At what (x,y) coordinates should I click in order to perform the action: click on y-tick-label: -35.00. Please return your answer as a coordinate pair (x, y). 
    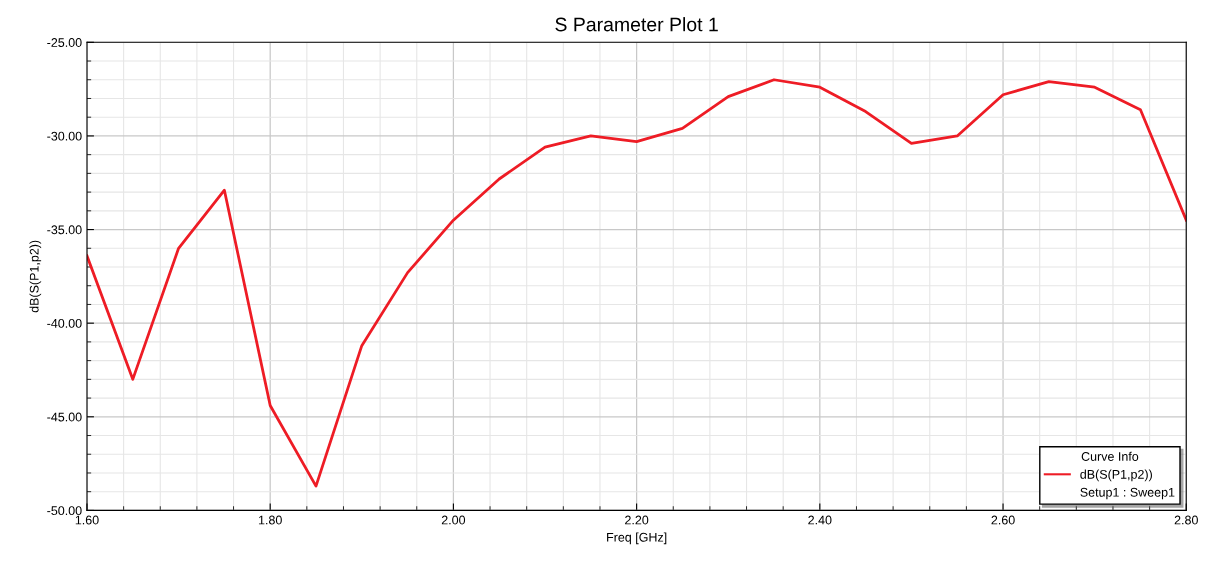
    Looking at the image, I should click on (64, 230).